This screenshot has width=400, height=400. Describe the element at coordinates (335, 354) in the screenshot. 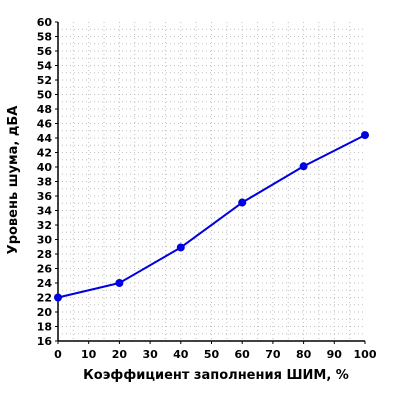

I see `x-tick-label: 90` at that location.